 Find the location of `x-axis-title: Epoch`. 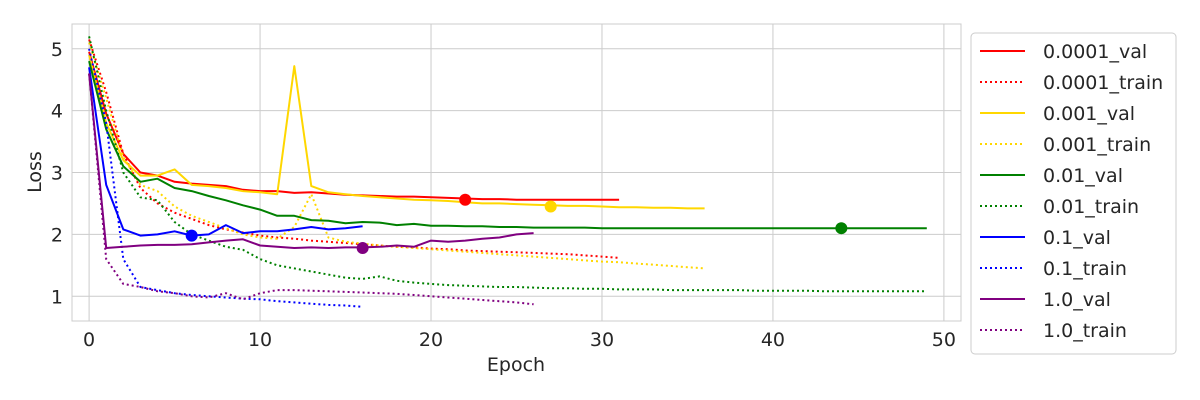

x-axis-title: Epoch is located at coordinates (516, 365).